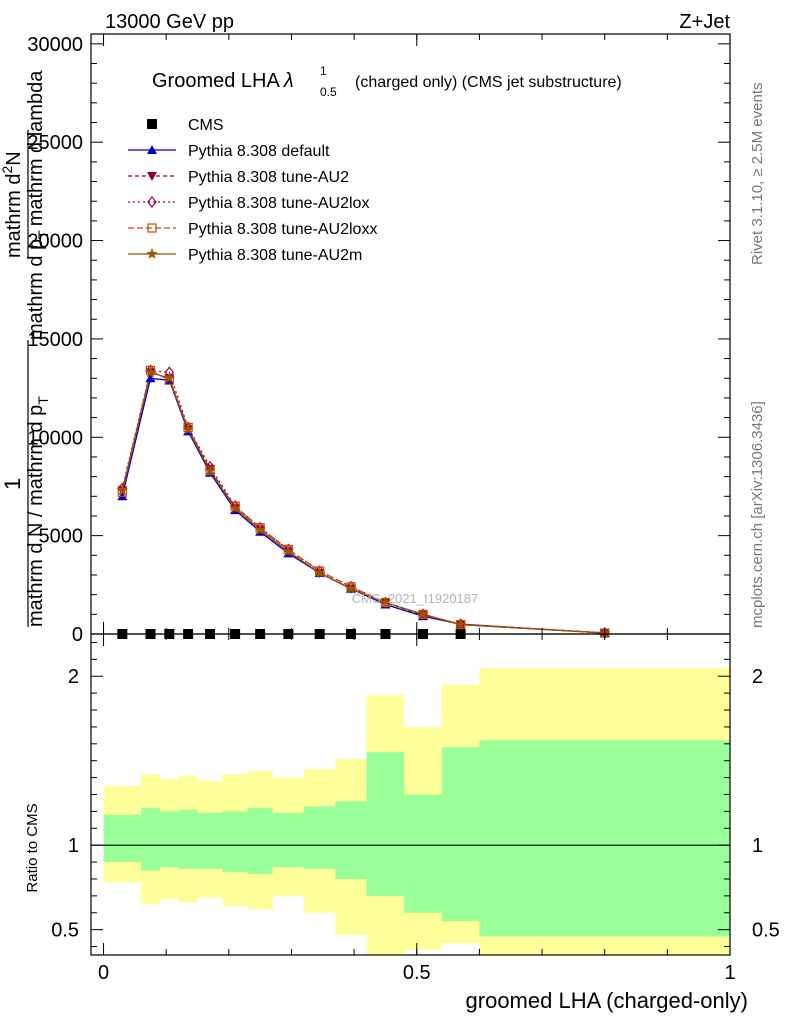 This screenshot has width=786, height=1024. I want to click on legend-label: Pythia 8.308 tune-AU2lox, so click(278, 203).